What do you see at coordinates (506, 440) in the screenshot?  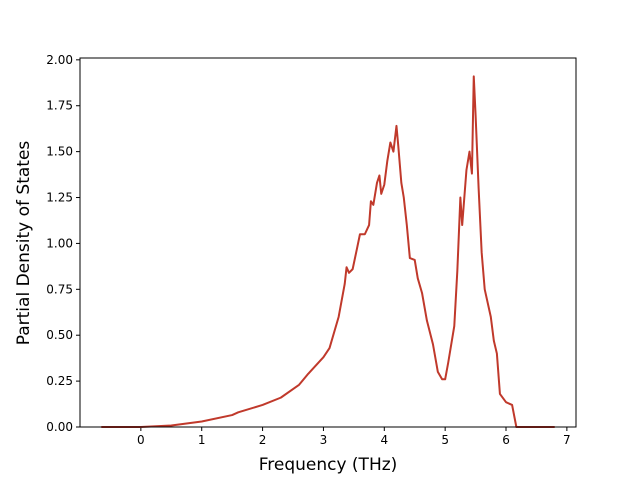 I see `x-tick-label: 6` at bounding box center [506, 440].